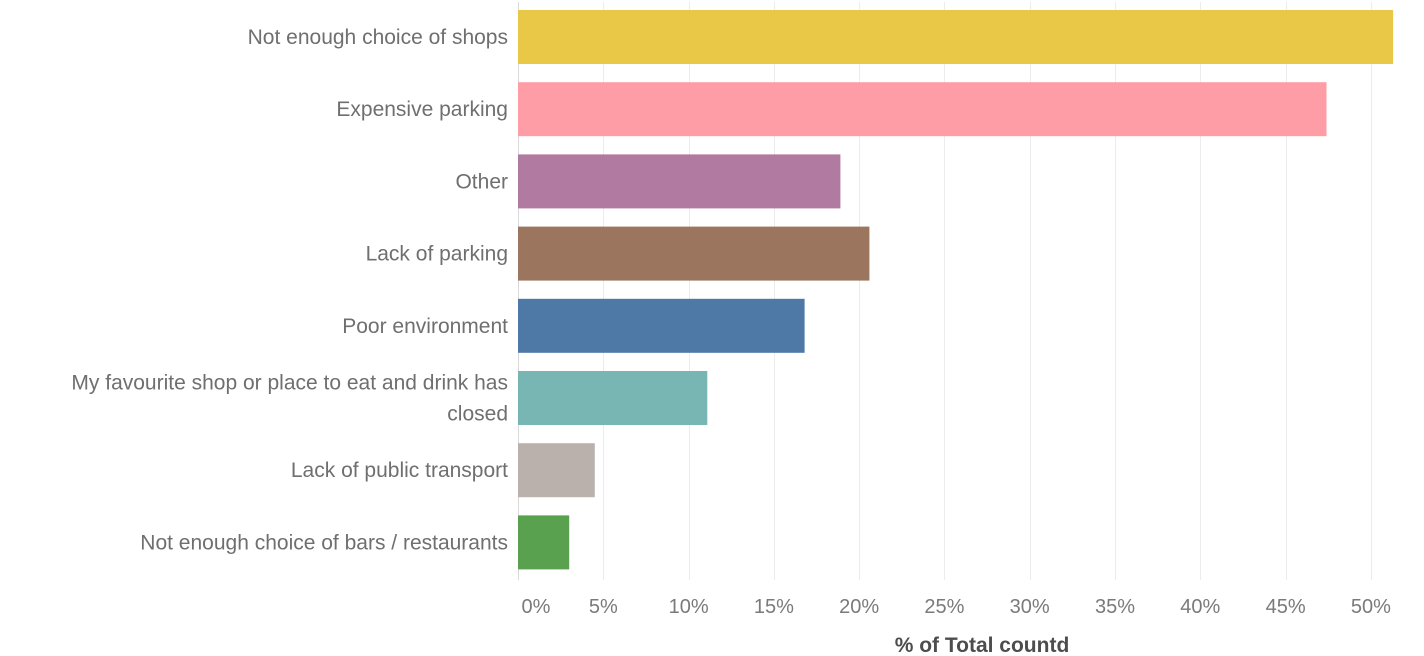 This screenshot has width=1424, height=656. I want to click on category-label-2: Expensive parking, so click(422, 109).